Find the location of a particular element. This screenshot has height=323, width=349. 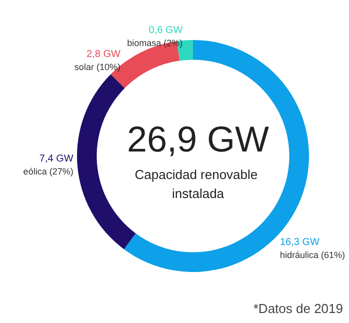

text: 26,9 GW is located at coordinates (198, 139).